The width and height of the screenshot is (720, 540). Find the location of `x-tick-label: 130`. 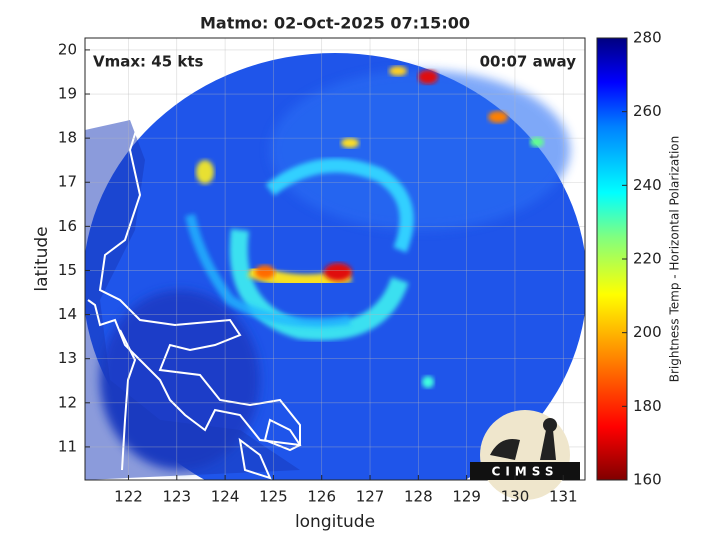

x-tick-label: 130 is located at coordinates (515, 497).